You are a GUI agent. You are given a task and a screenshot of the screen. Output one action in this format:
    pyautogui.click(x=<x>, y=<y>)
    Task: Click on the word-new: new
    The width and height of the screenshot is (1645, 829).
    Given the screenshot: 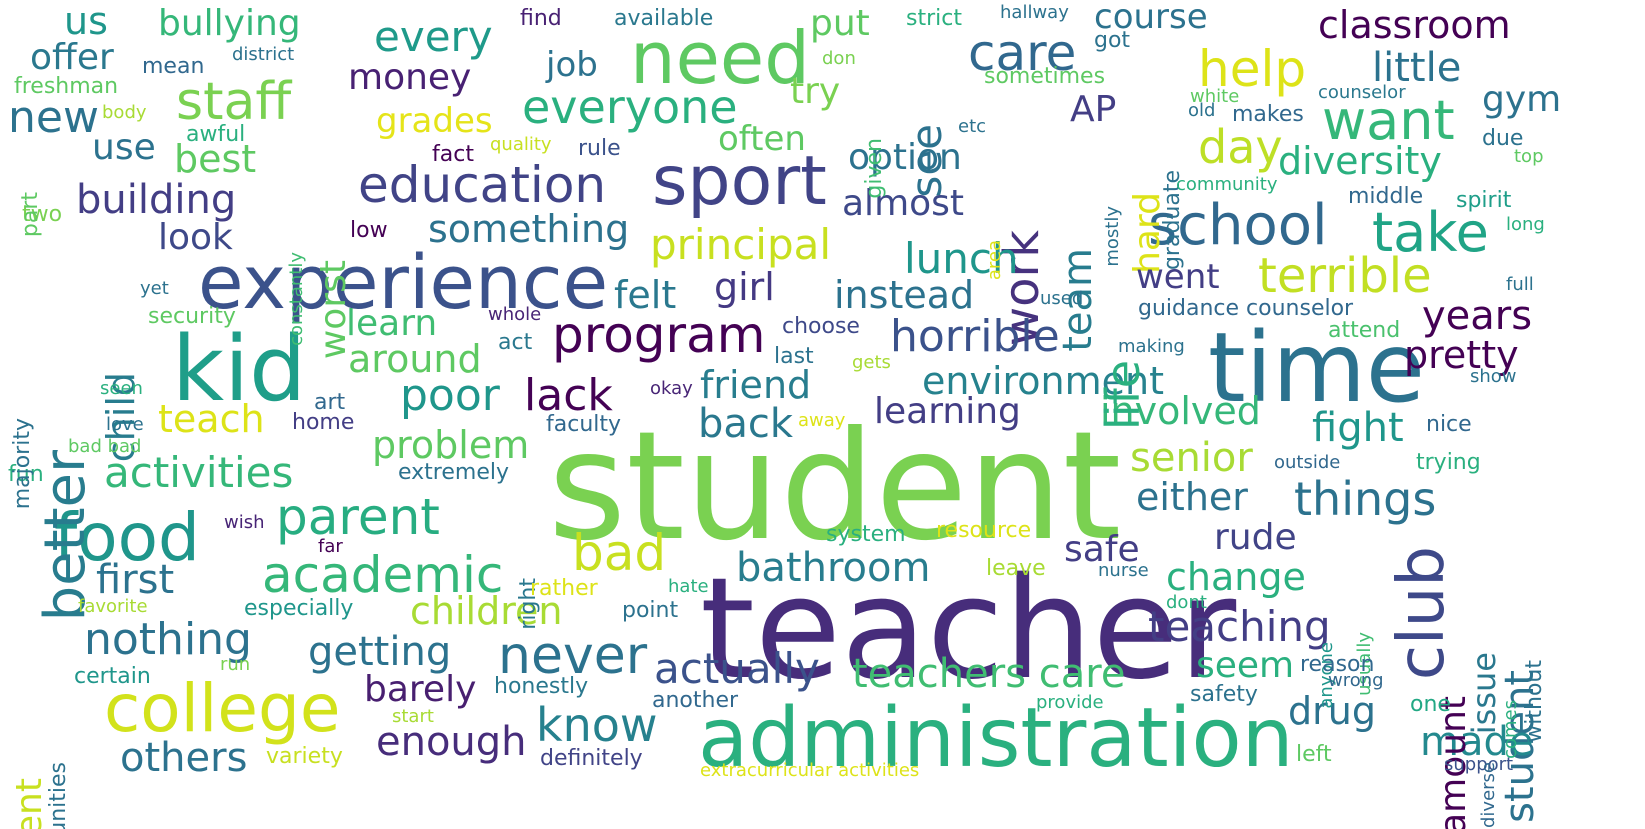 What is the action you would take?
    pyautogui.click(x=53, y=117)
    